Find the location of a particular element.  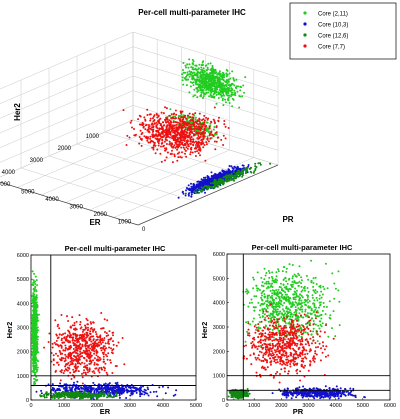

legend-label: Core (7,7) is located at coordinates (331, 48).